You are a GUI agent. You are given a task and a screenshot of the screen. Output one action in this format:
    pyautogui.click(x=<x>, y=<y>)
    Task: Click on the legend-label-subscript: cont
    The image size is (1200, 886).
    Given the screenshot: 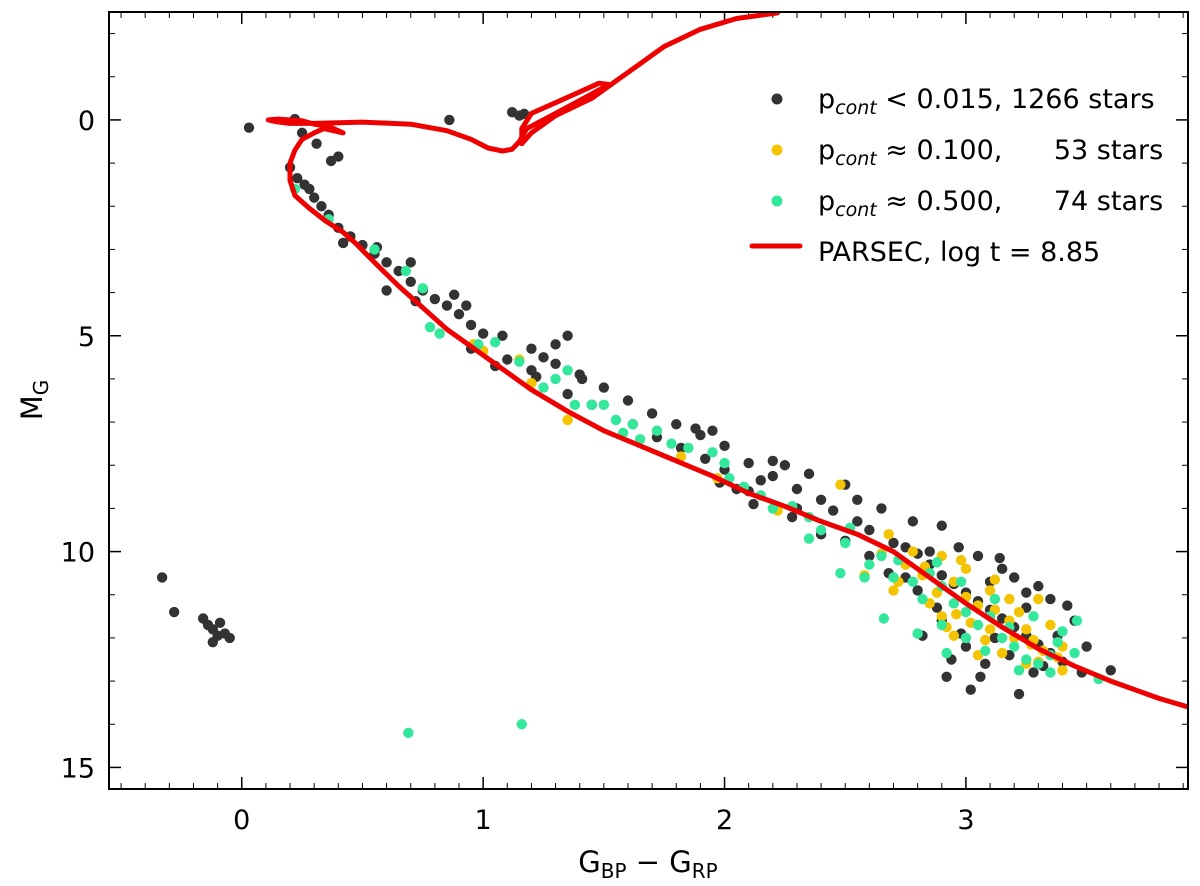 What is the action you would take?
    pyautogui.click(x=856, y=210)
    